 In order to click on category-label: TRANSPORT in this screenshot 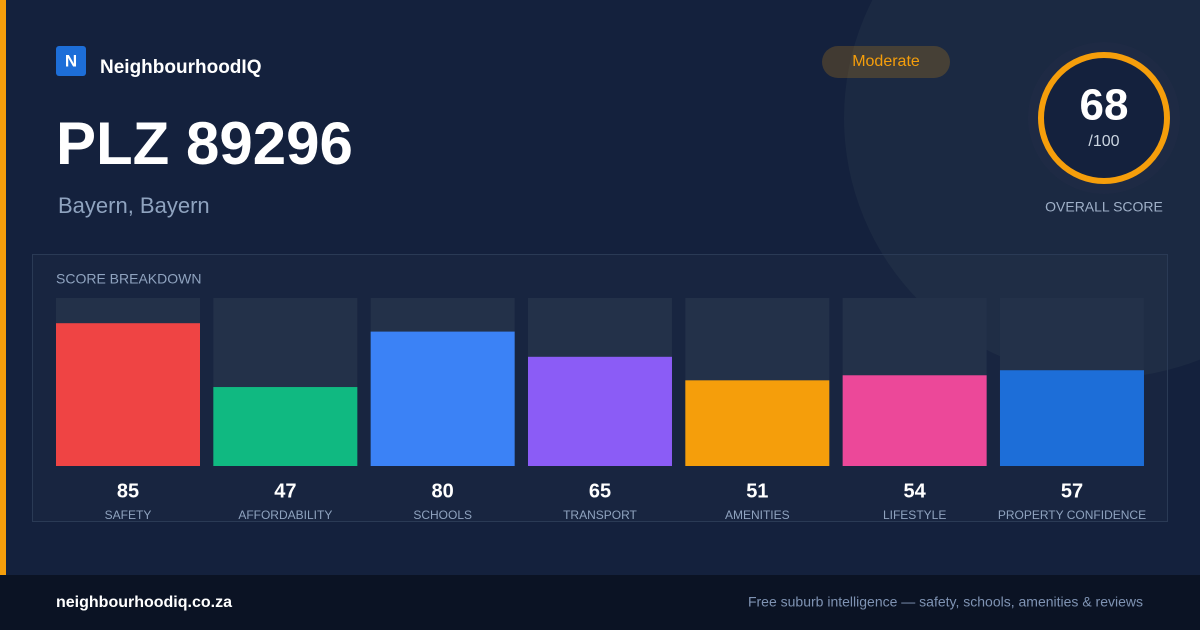, I will do `click(600, 515)`.